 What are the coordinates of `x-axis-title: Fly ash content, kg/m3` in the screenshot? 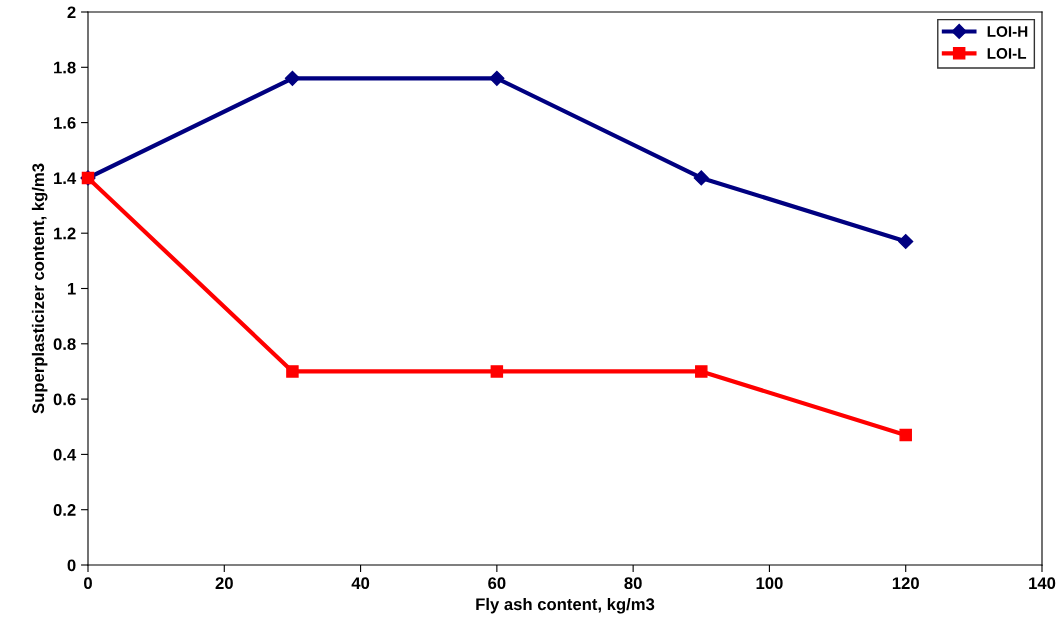 It's located at (565, 605).